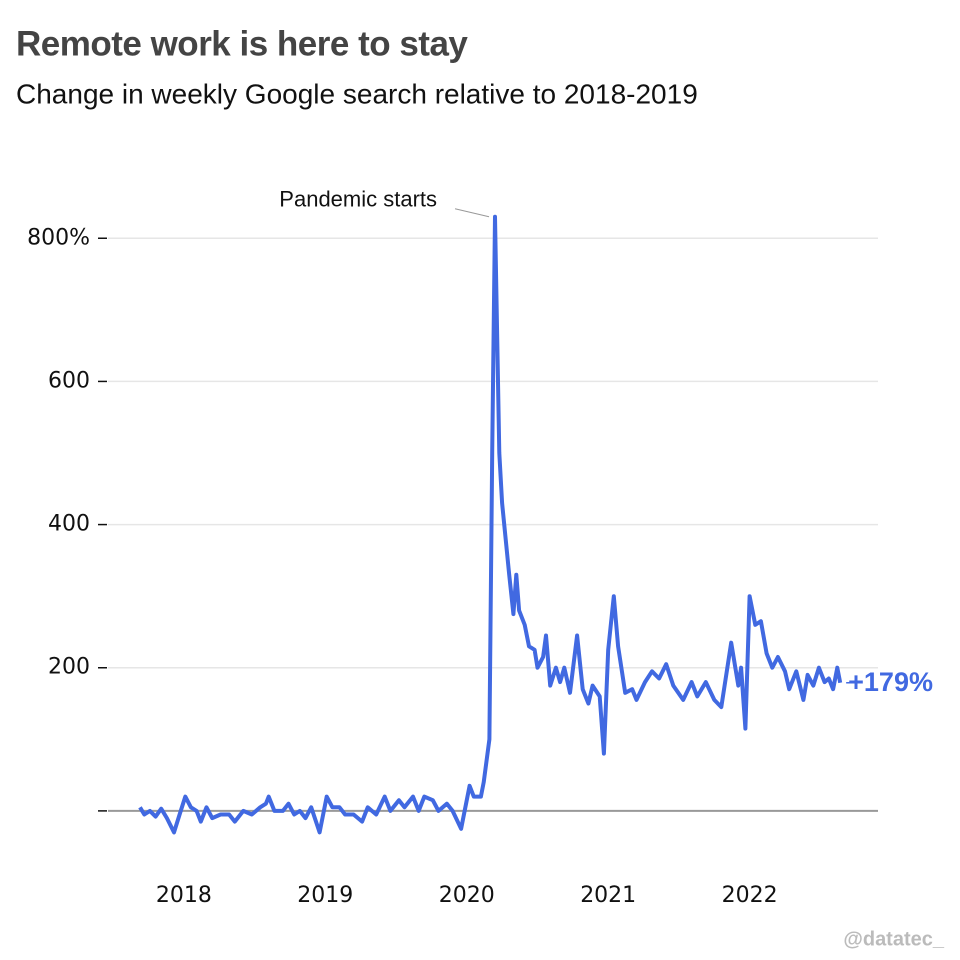 Image resolution: width=960 pixels, height=960 pixels. What do you see at coordinates (69, 524) in the screenshot?
I see `y-tick-label: 400` at bounding box center [69, 524].